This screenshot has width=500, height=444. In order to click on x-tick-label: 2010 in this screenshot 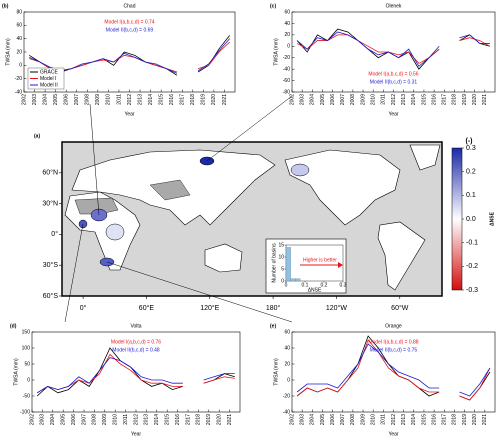, I will do `click(374, 99)`.